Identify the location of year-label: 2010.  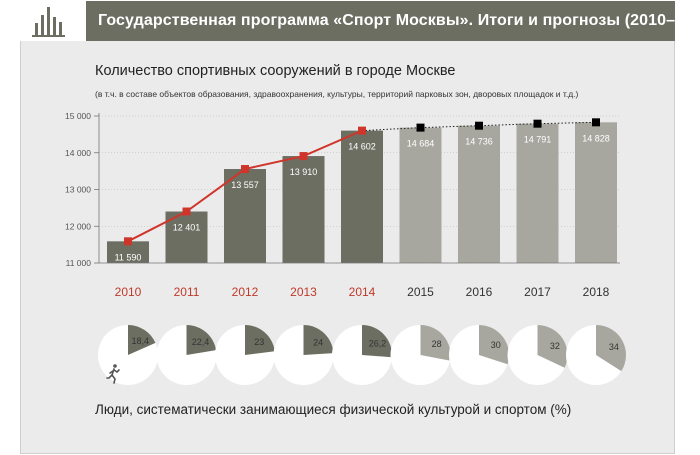
(128, 292).